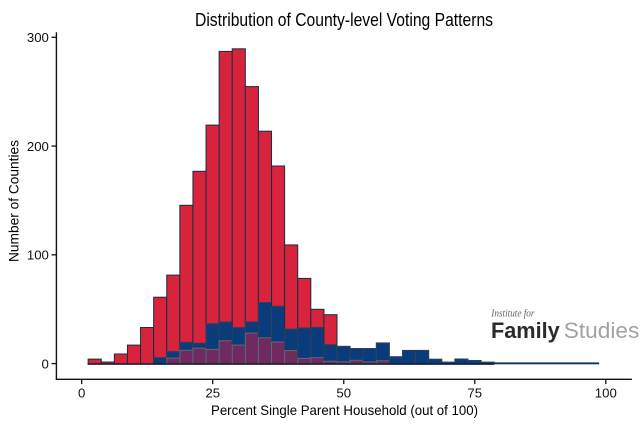 The width and height of the screenshot is (640, 427). What do you see at coordinates (512, 314) in the screenshot?
I see `svg-text: Institute for` at bounding box center [512, 314].